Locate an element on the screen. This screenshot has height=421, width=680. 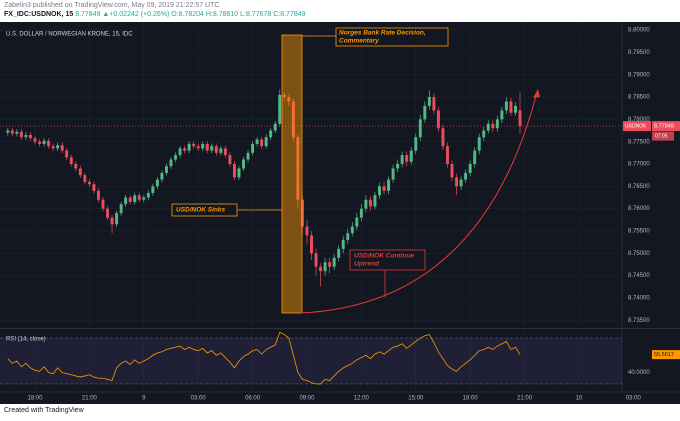
rsi-band is located at coordinates (311, 361).